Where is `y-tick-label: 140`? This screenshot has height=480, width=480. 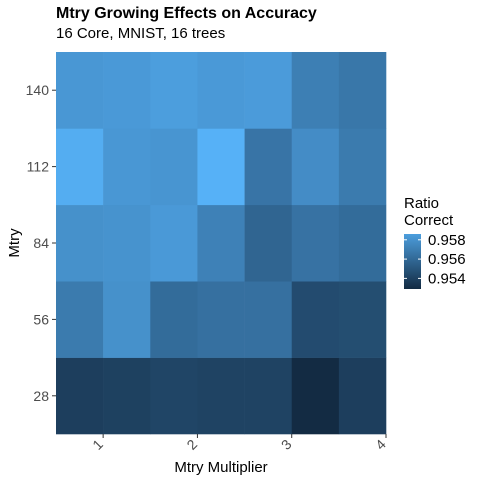 y-tick-label: 140 is located at coordinates (38, 90).